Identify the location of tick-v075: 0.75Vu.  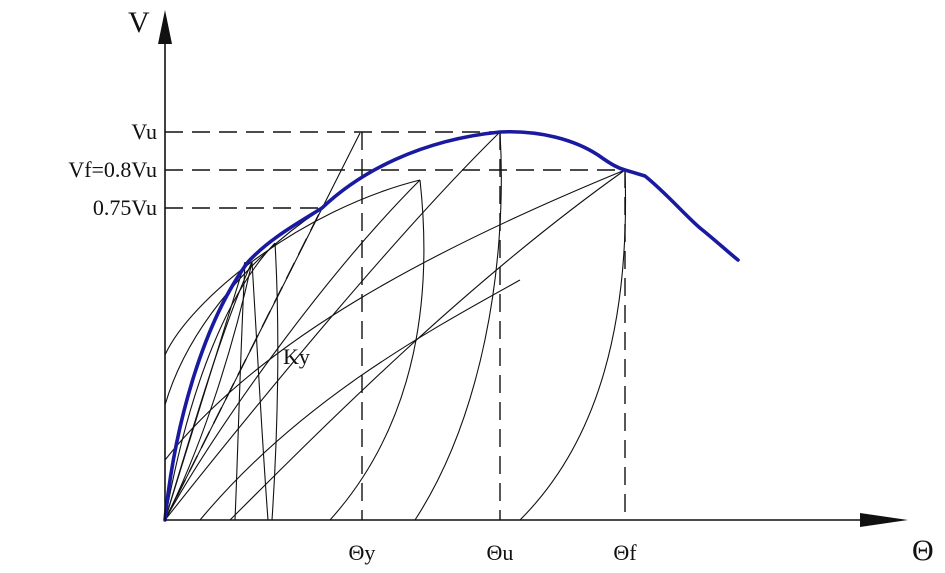
(125, 207).